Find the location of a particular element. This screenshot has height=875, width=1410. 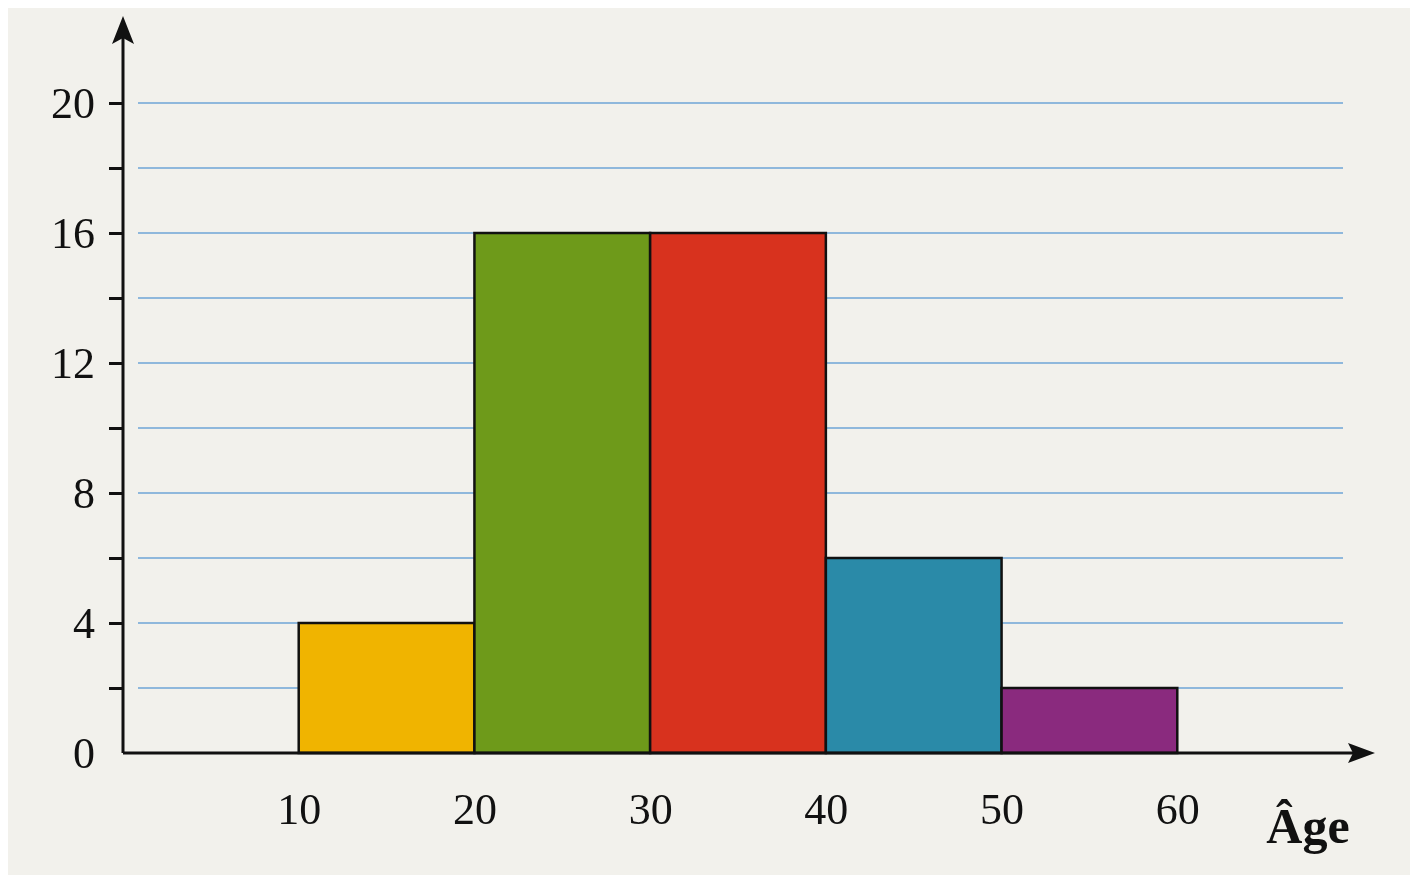

y-tick-label: 0 is located at coordinates (84, 753).